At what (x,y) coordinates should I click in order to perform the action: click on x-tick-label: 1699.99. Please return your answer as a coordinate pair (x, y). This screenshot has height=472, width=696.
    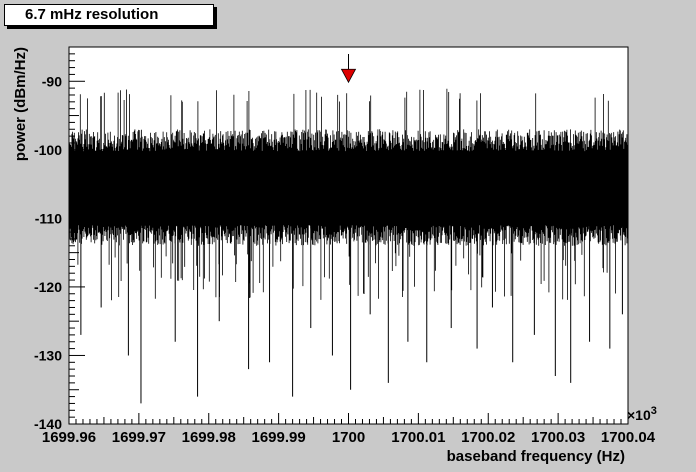
    Looking at the image, I should click on (279, 437).